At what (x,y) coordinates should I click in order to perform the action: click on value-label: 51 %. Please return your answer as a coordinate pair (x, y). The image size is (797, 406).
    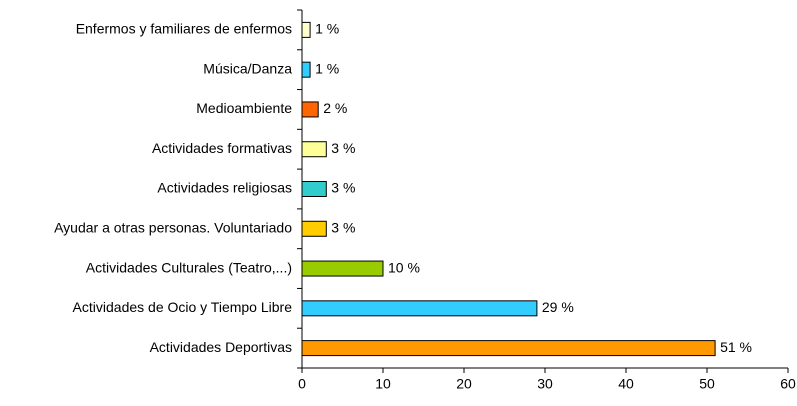
    Looking at the image, I should click on (736, 347).